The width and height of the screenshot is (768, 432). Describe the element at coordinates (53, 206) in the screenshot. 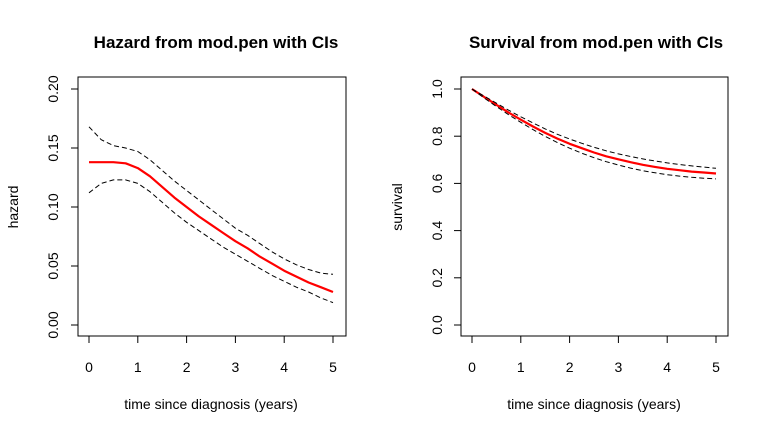

I see `y-tick-label: 0.10` at that location.